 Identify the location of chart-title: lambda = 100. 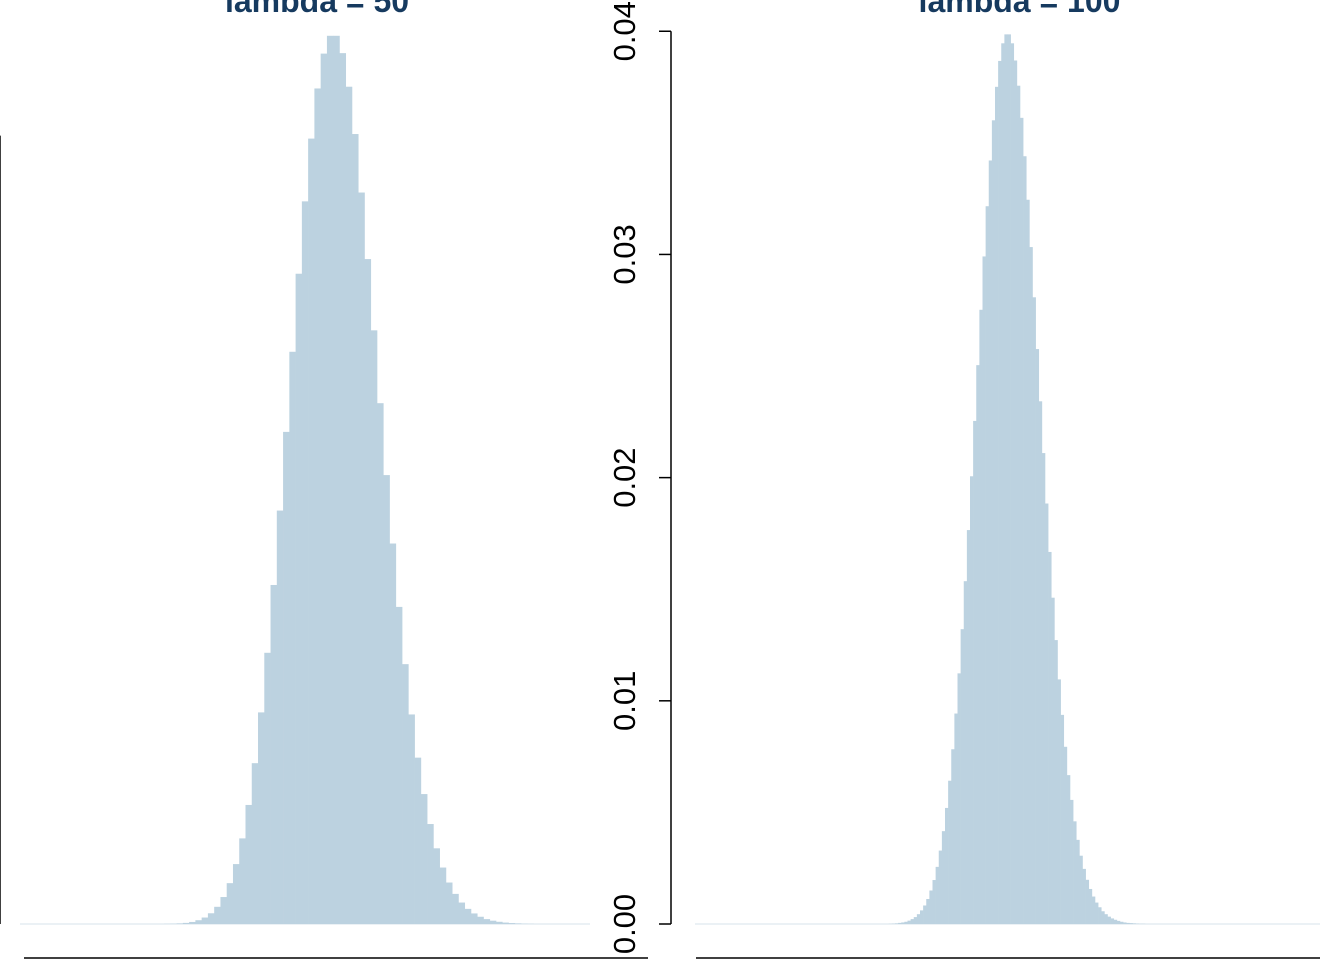
(1020, 9).